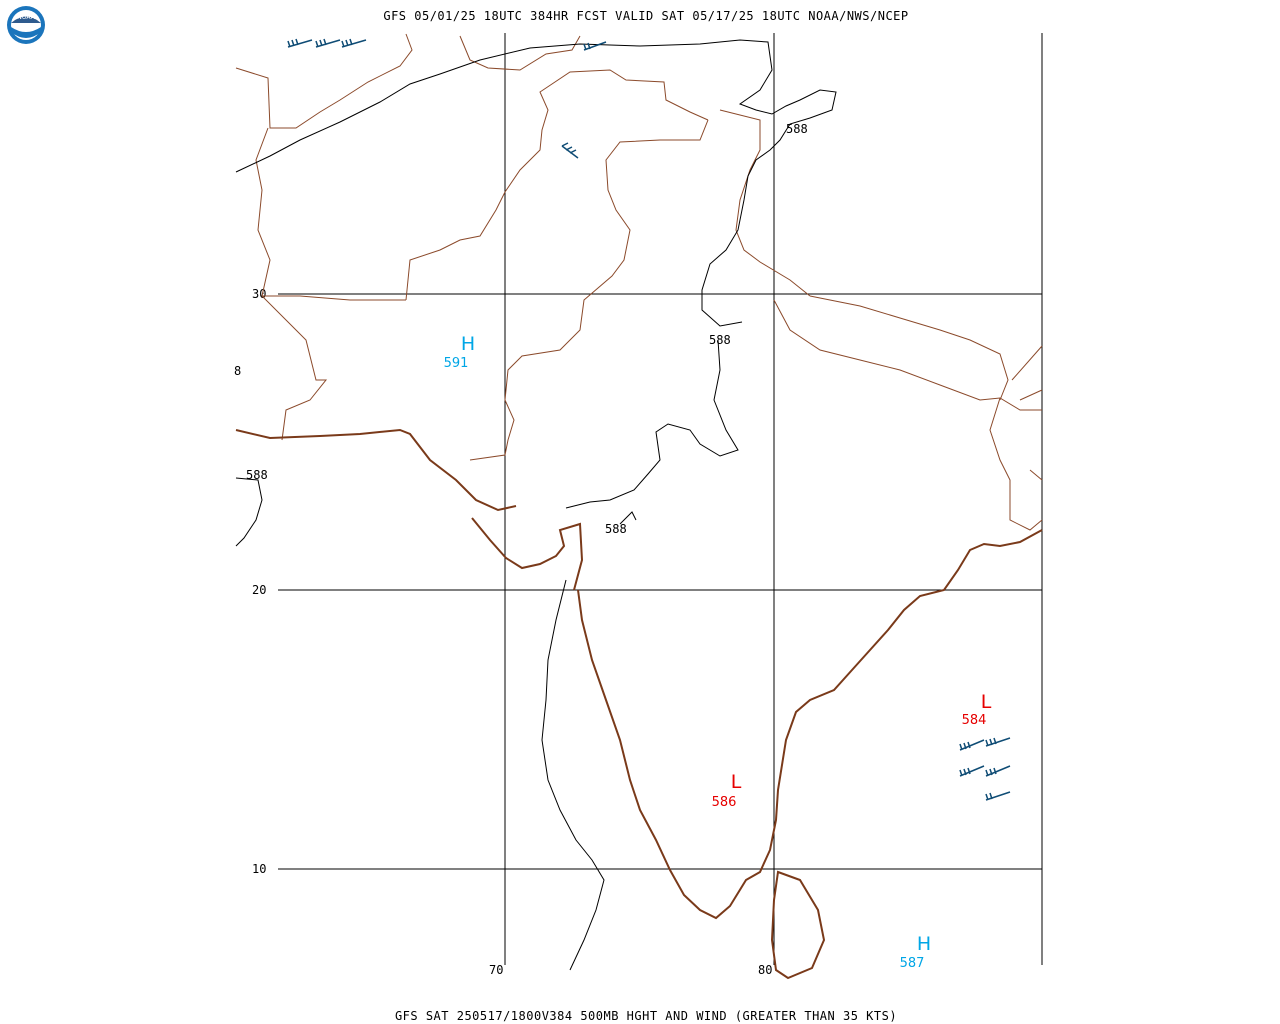 The image size is (1280, 1024). I want to click on low-center-value: 586, so click(724, 802).